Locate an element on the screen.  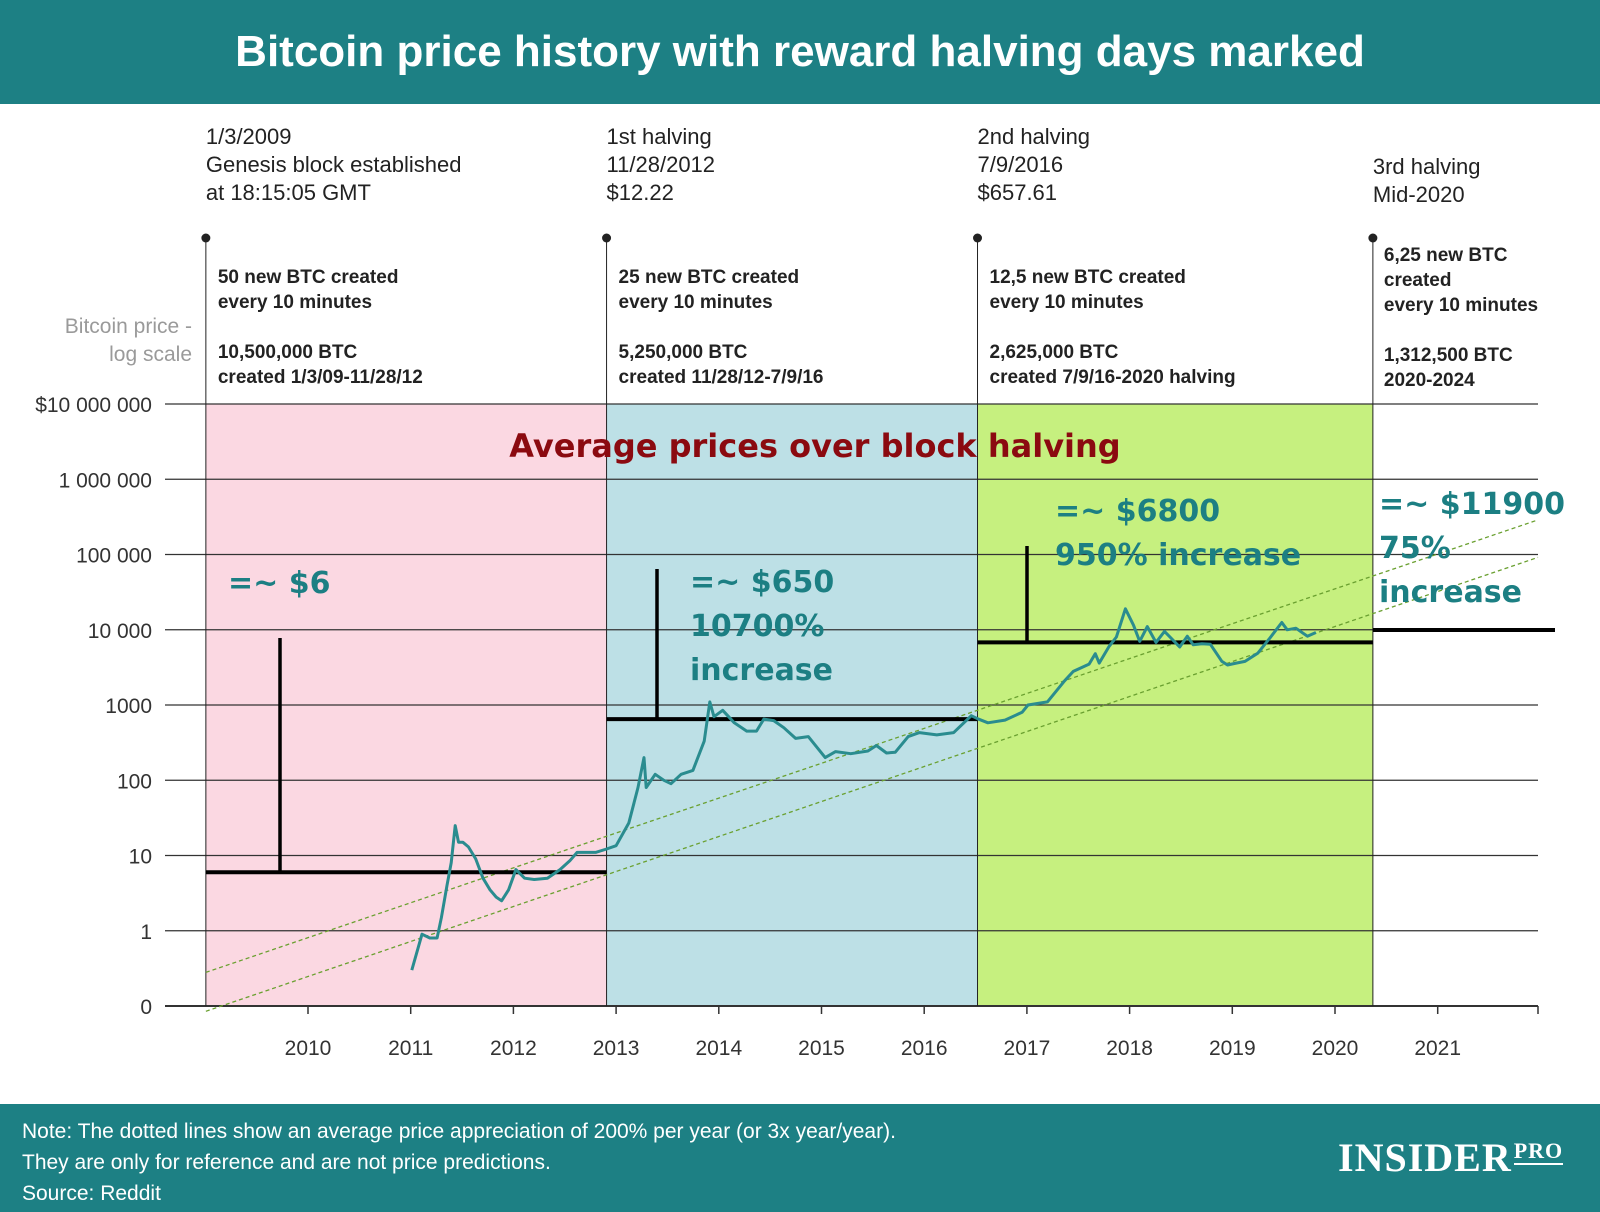
reward-text: 50 new BTC created is located at coordinates (308, 277).